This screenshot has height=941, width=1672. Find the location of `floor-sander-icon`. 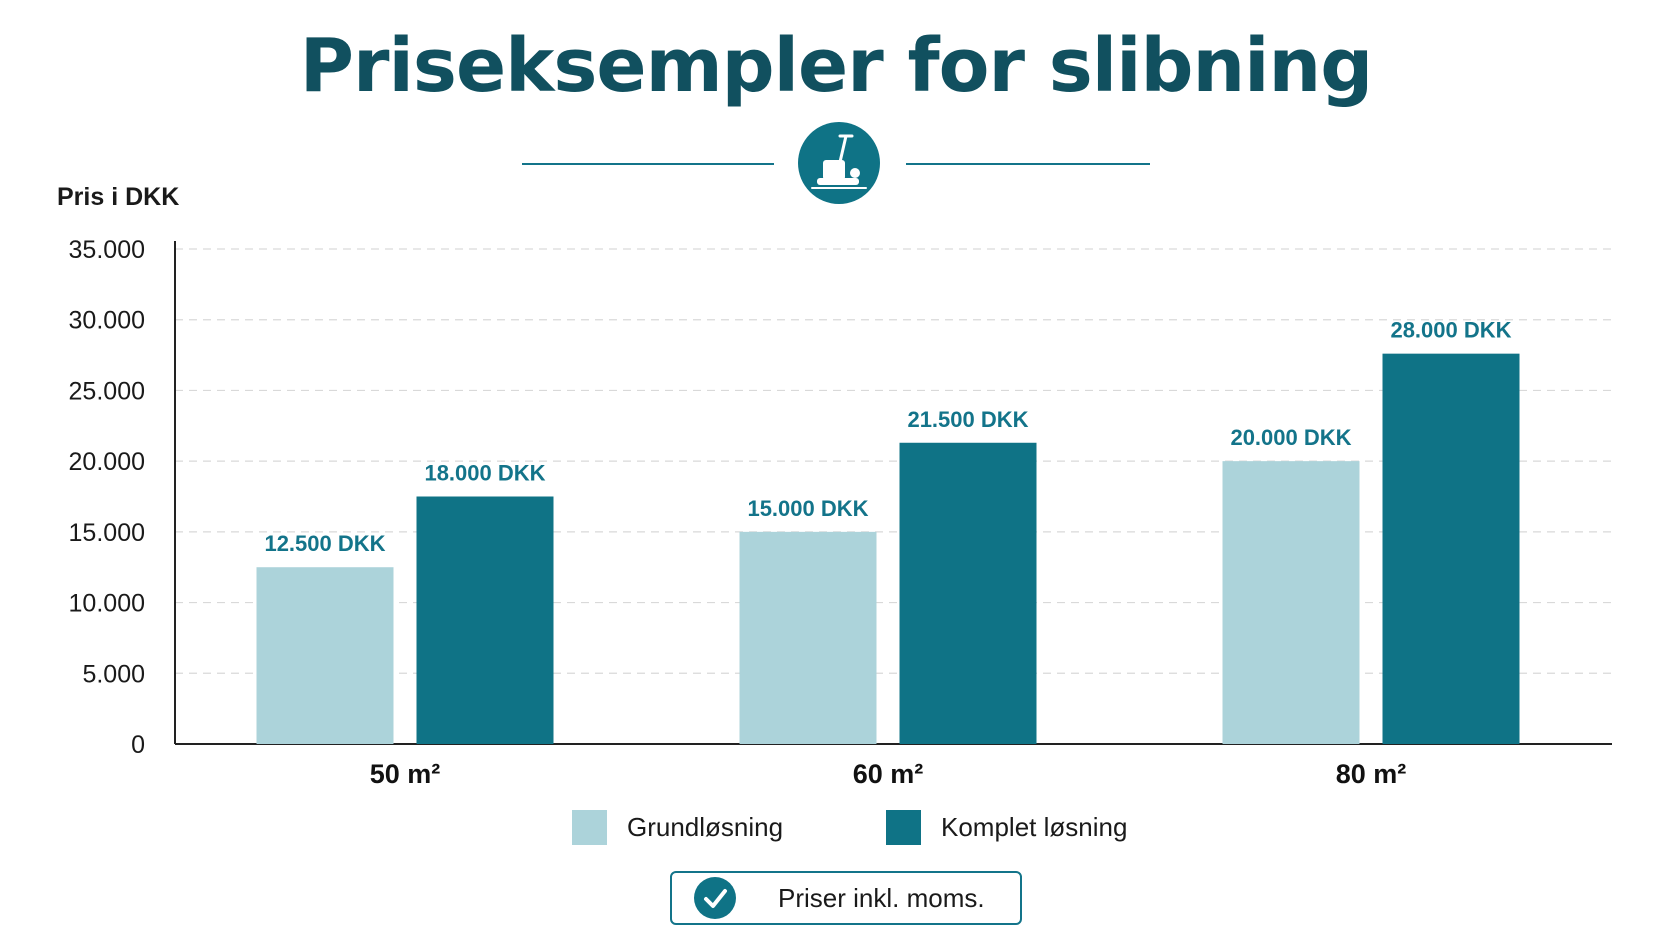

floor-sander-icon is located at coordinates (839, 163).